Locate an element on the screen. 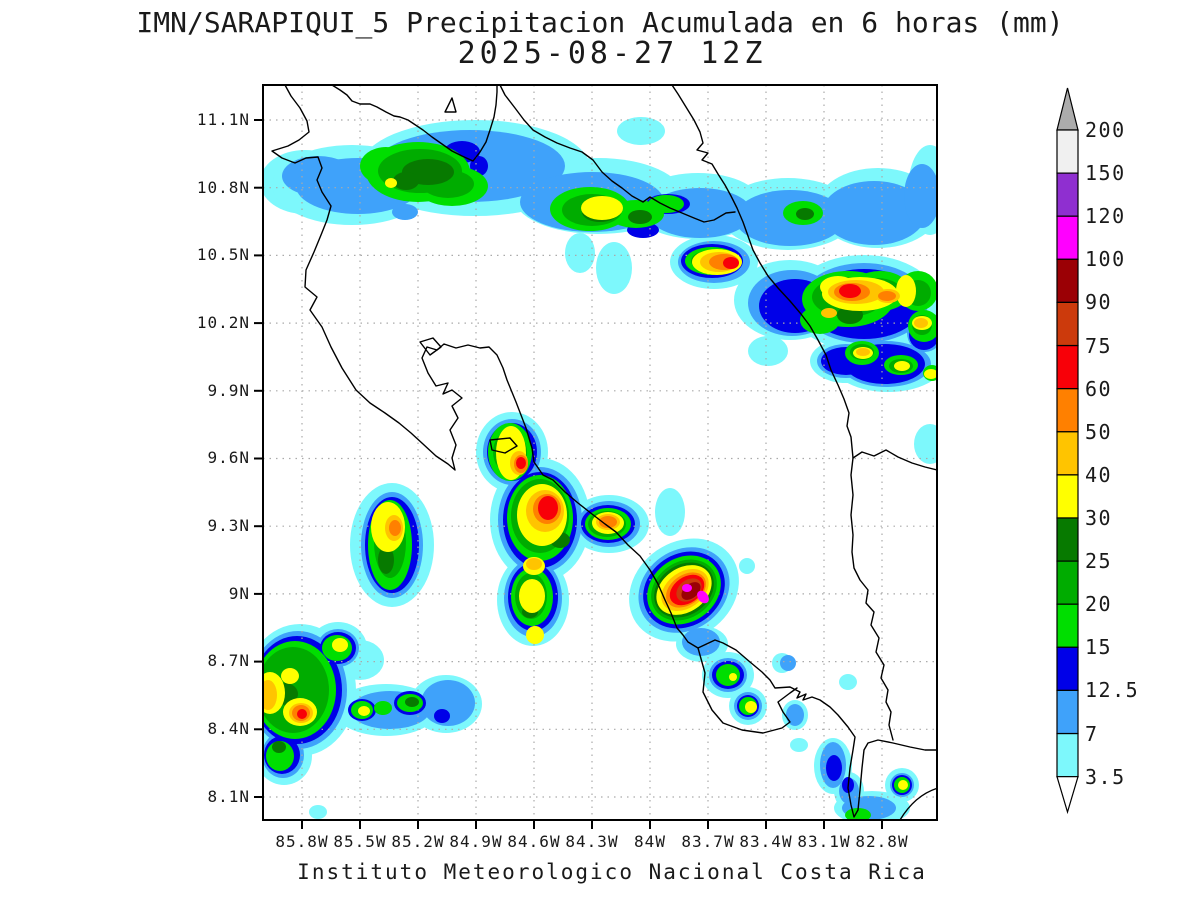 This screenshot has height=900, width=1200. colorbar-over-arrow is located at coordinates (1067, 109).